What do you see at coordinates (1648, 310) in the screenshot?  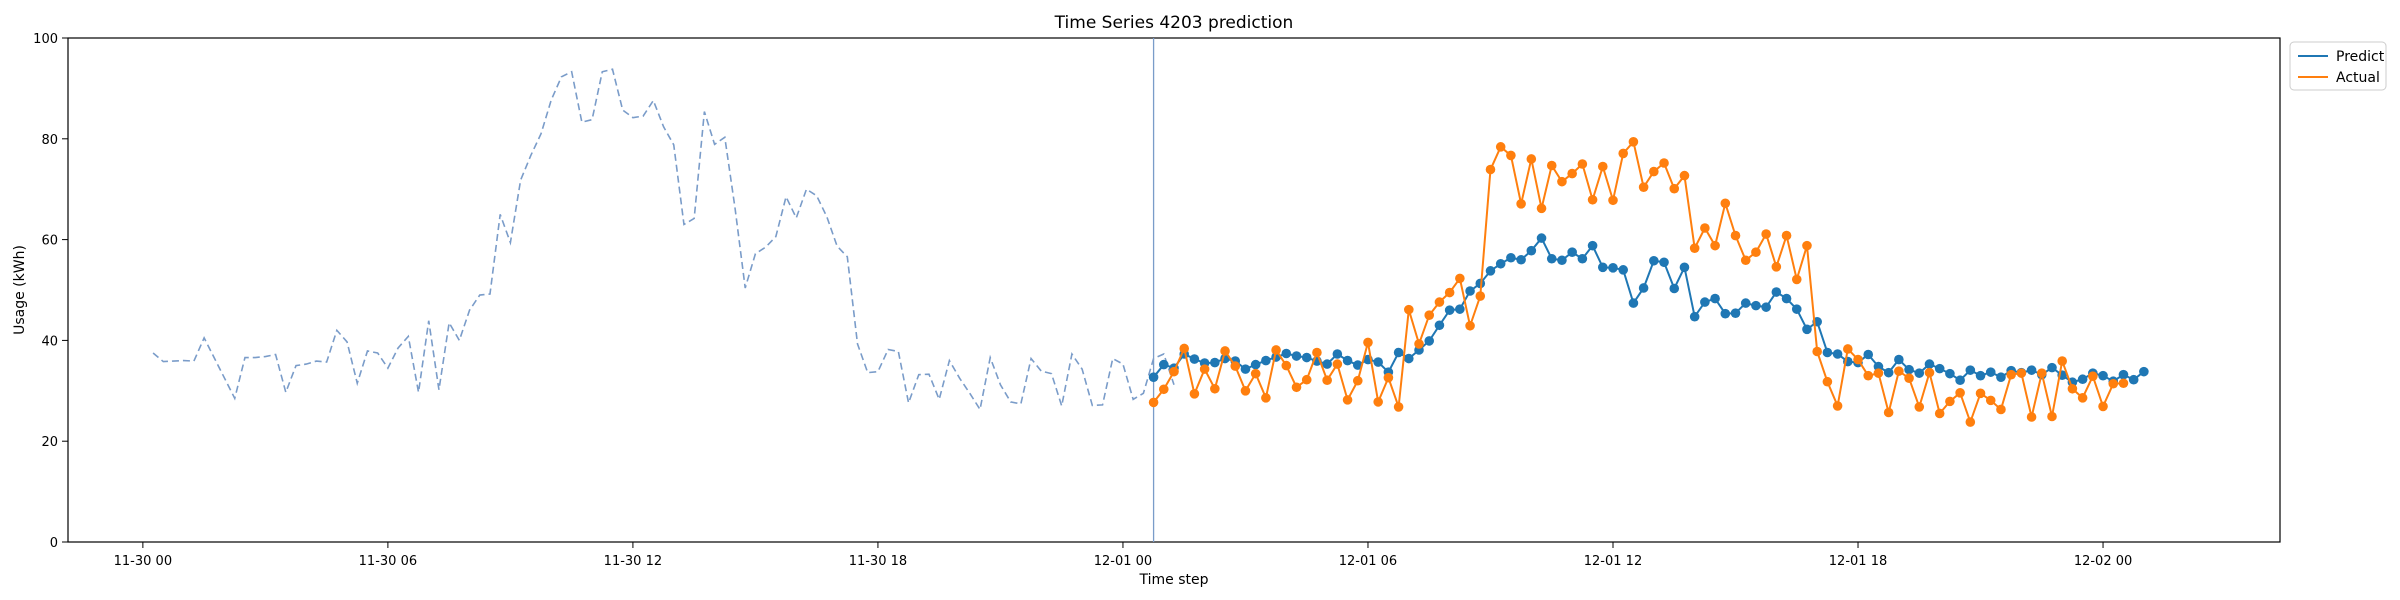 I see `predict-series-line` at bounding box center [1648, 310].